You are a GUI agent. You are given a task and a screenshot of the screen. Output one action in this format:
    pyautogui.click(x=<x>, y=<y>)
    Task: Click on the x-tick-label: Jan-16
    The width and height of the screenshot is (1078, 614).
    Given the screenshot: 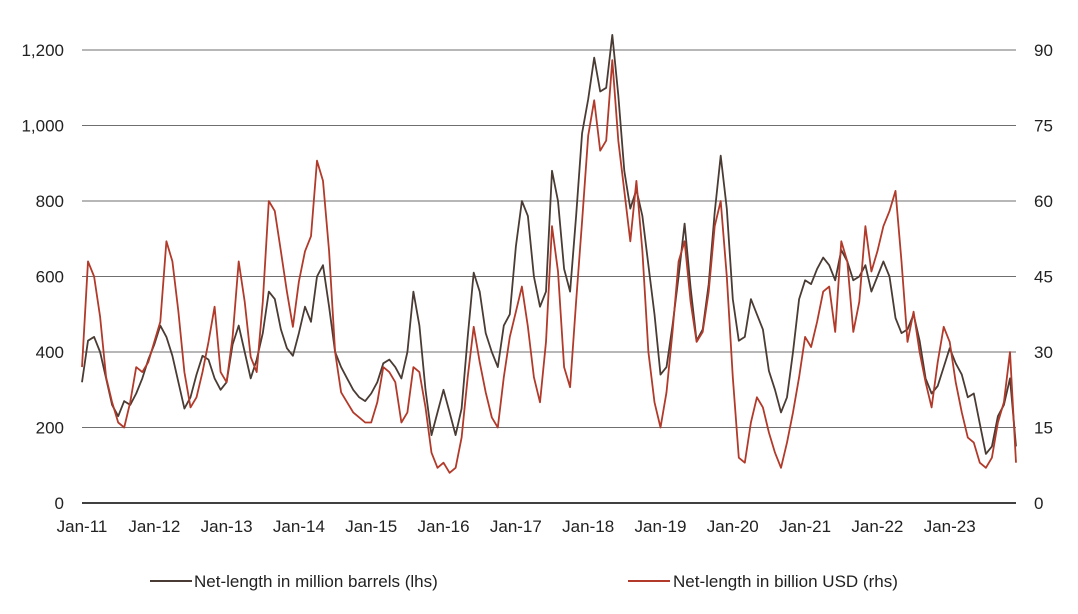 What is the action you would take?
    pyautogui.click(x=444, y=526)
    